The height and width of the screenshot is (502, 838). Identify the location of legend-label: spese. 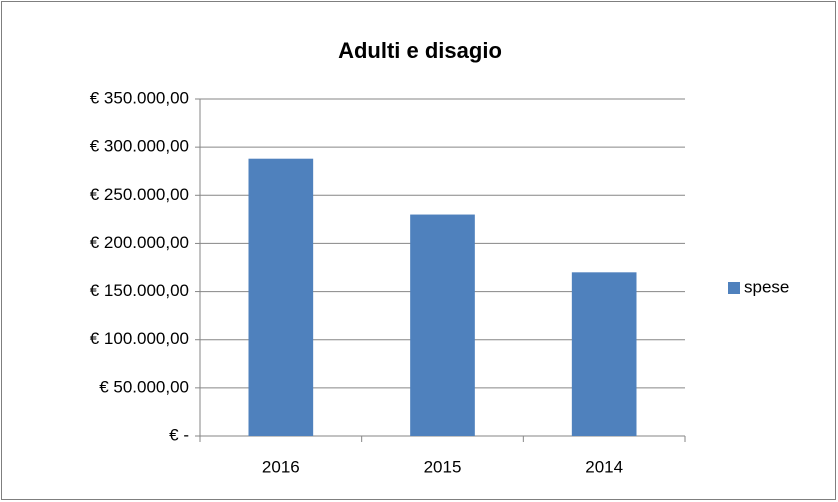
(766, 286).